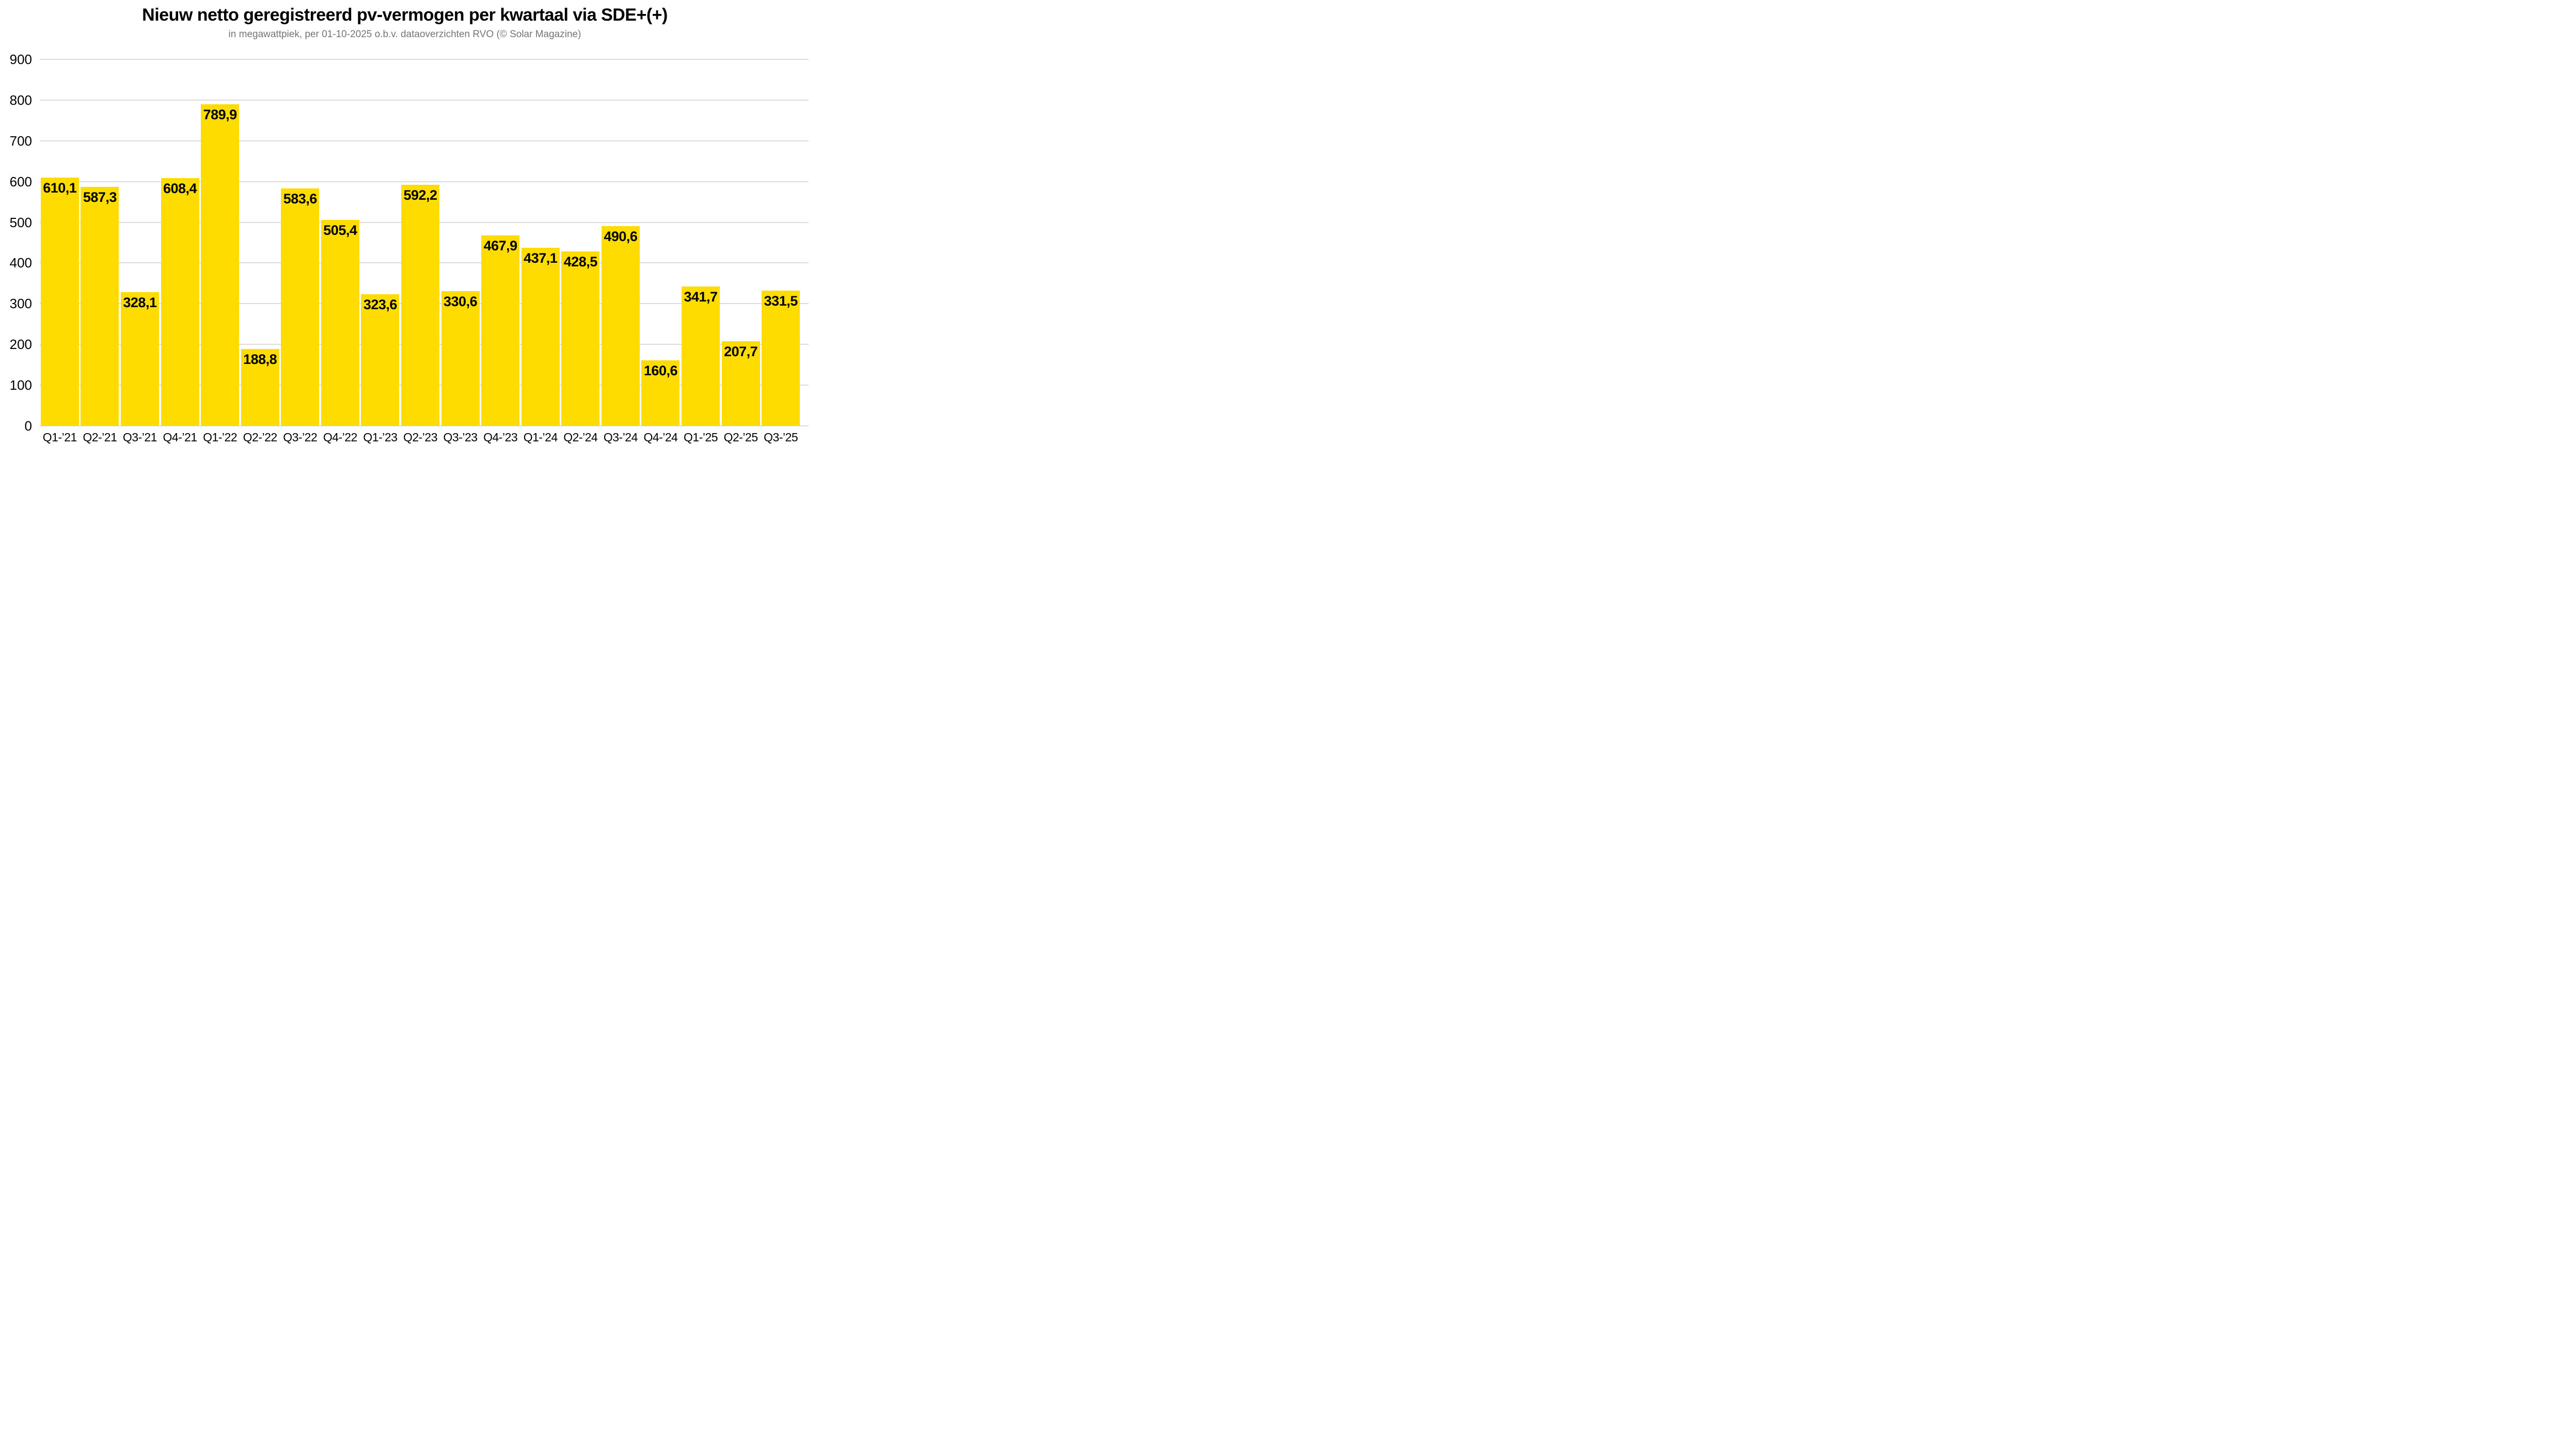  Describe the element at coordinates (340, 230) in the screenshot. I see `bar-value-label: 505,4` at that location.